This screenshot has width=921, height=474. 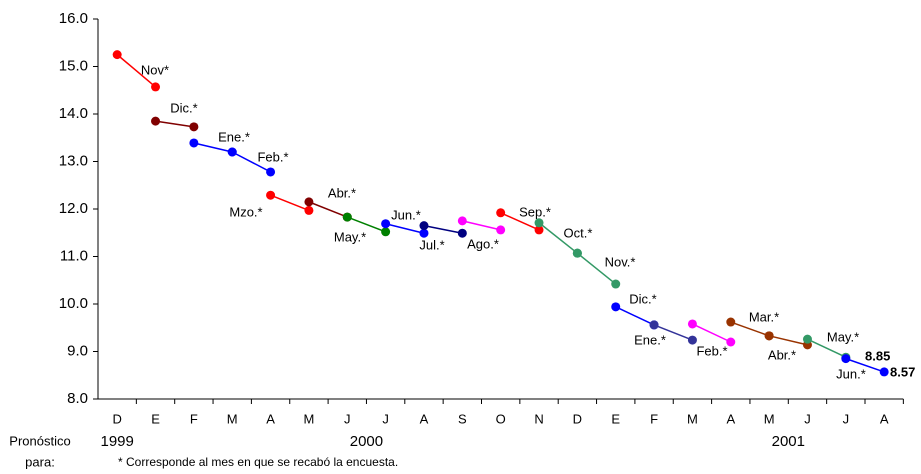 What do you see at coordinates (155, 69) in the screenshot?
I see `series-label: Nov*` at bounding box center [155, 69].